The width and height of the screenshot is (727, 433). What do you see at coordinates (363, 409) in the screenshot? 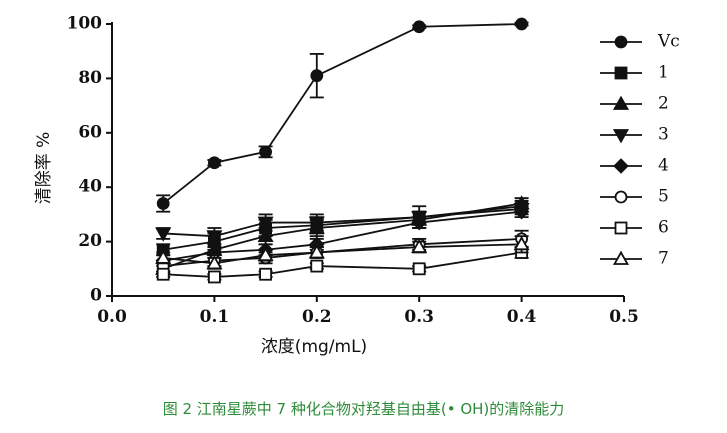
I see `figure-caption: 图 2 江南星蕨中 7 种化合物对羟基自由基(• OH)的清除能力` at bounding box center [363, 409].